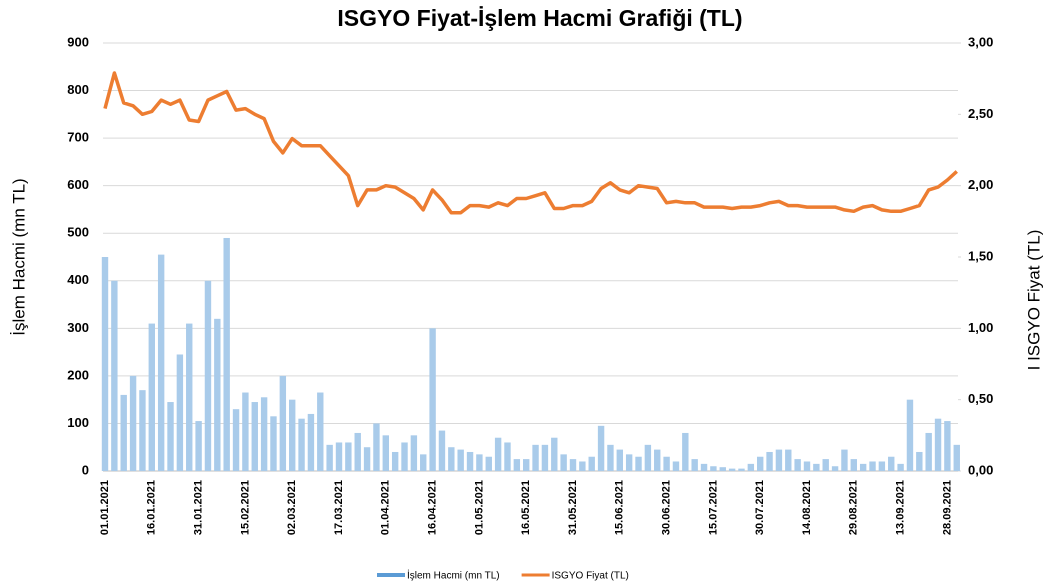 The image size is (1049, 588). I want to click on x-tick-label: 01.05.2021, so click(479, 507).